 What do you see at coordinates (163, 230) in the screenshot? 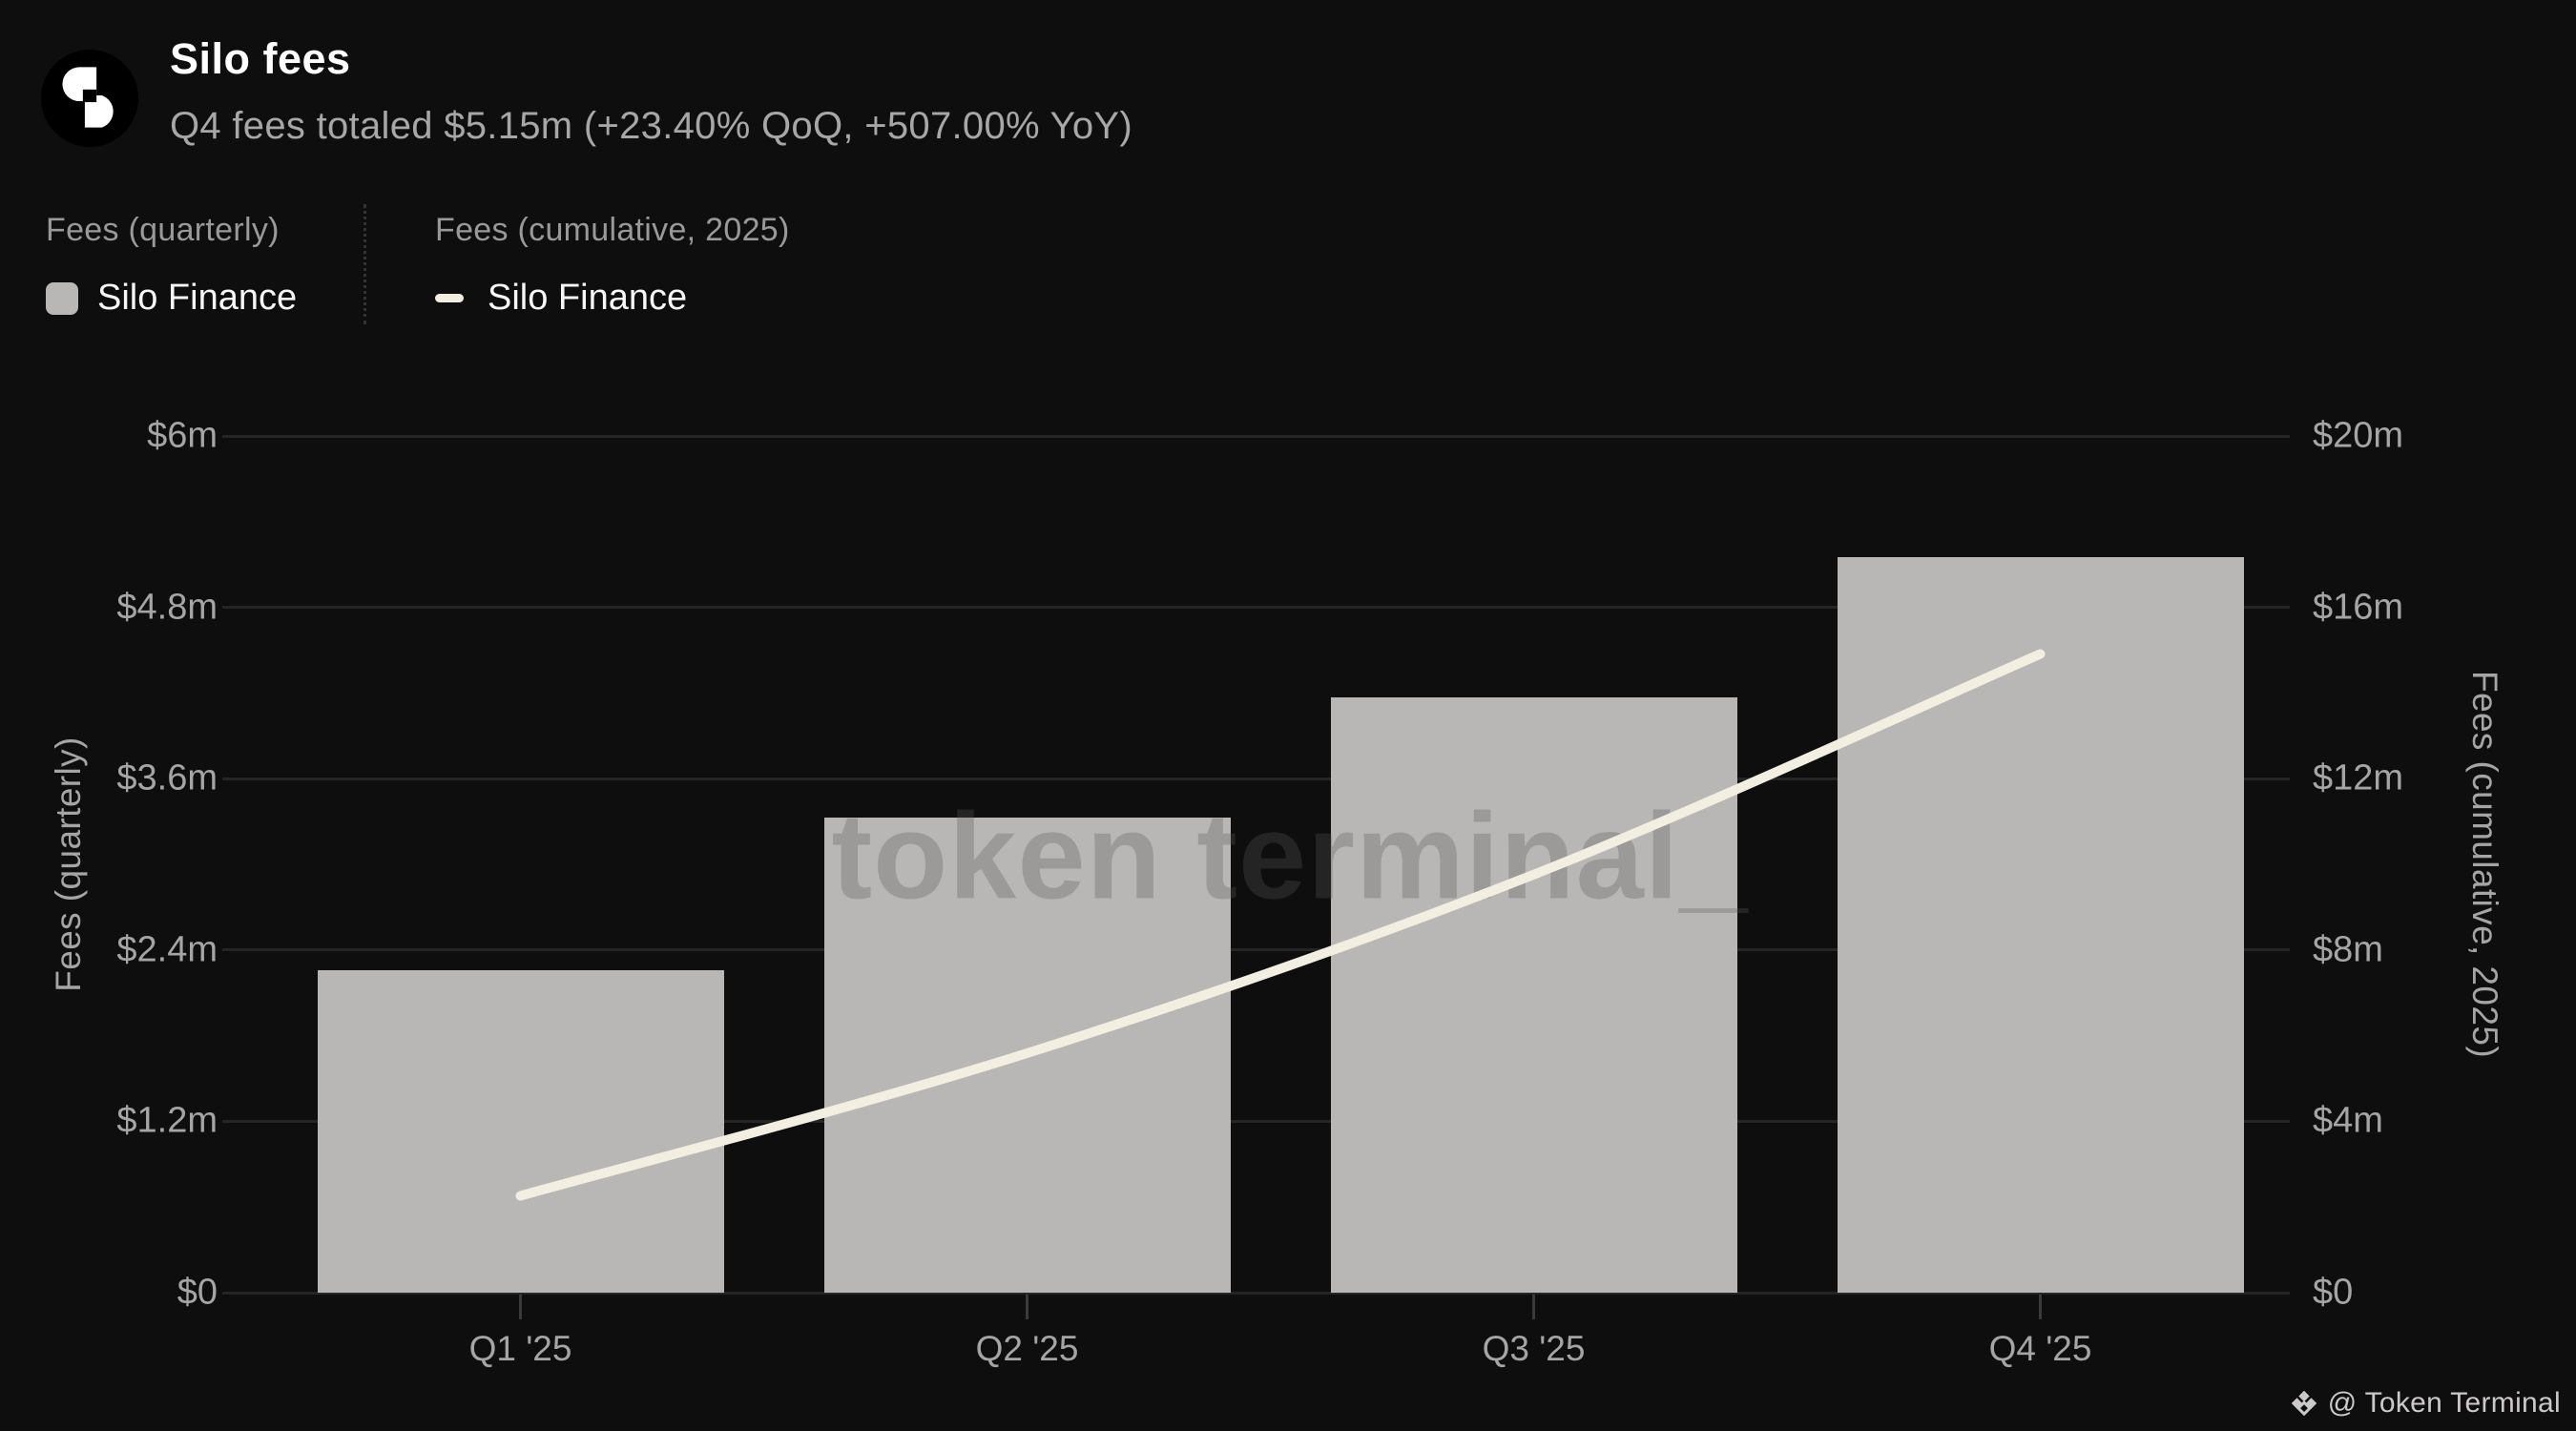
I see `legend-title-quarterly: Fees (quarterly)` at bounding box center [163, 230].